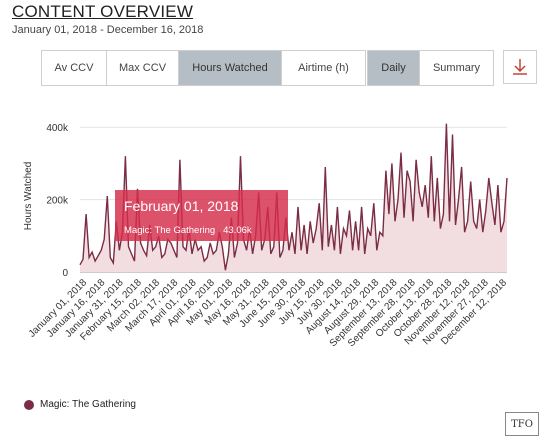  What do you see at coordinates (394, 68) in the screenshot?
I see `tab-daily: Daily` at bounding box center [394, 68].